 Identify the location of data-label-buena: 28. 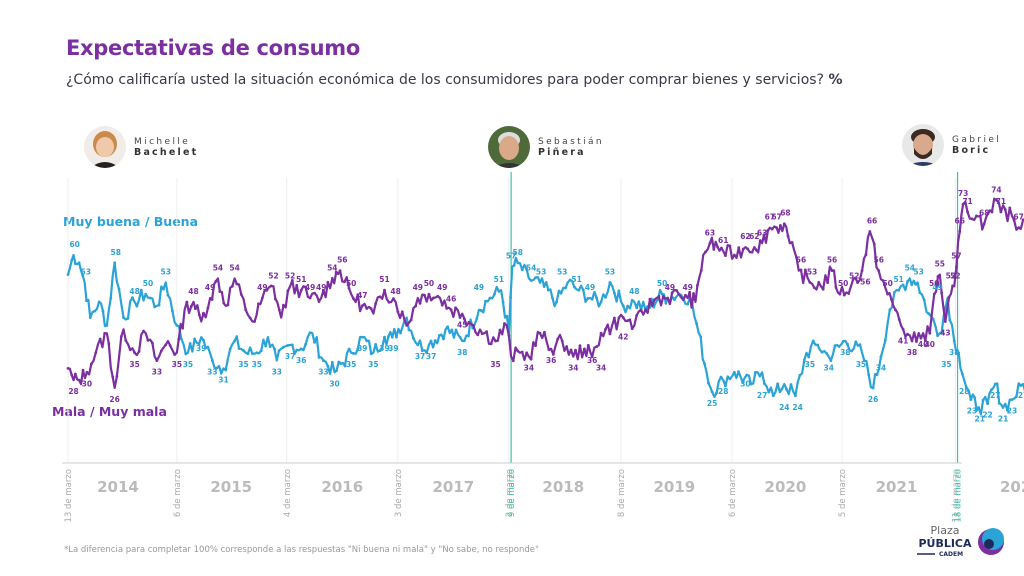
(723, 391).